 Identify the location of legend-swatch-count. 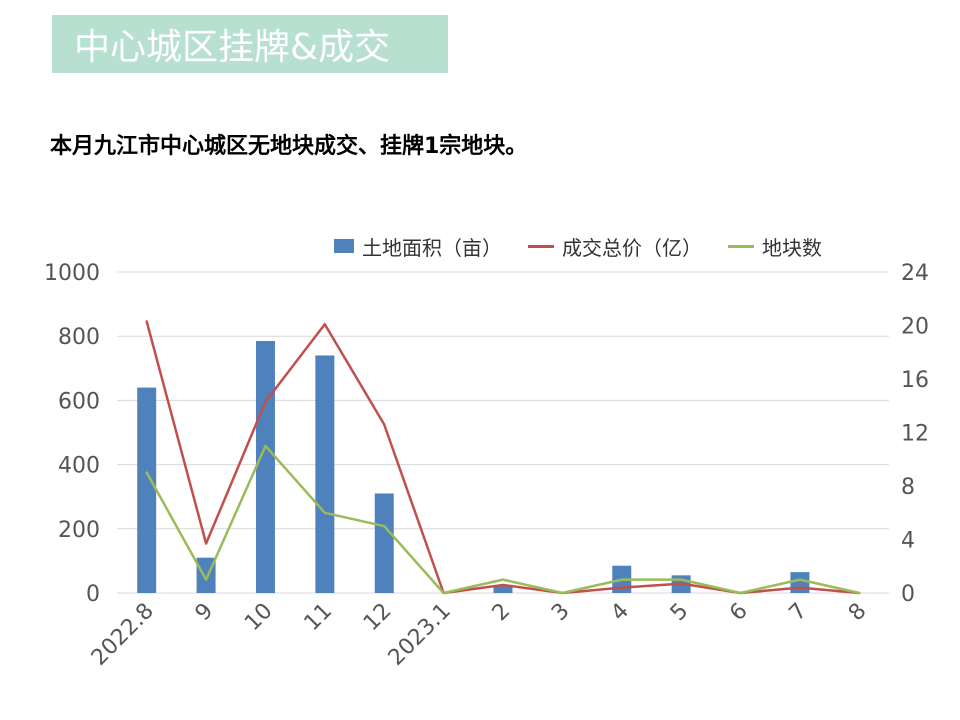
(741, 246).